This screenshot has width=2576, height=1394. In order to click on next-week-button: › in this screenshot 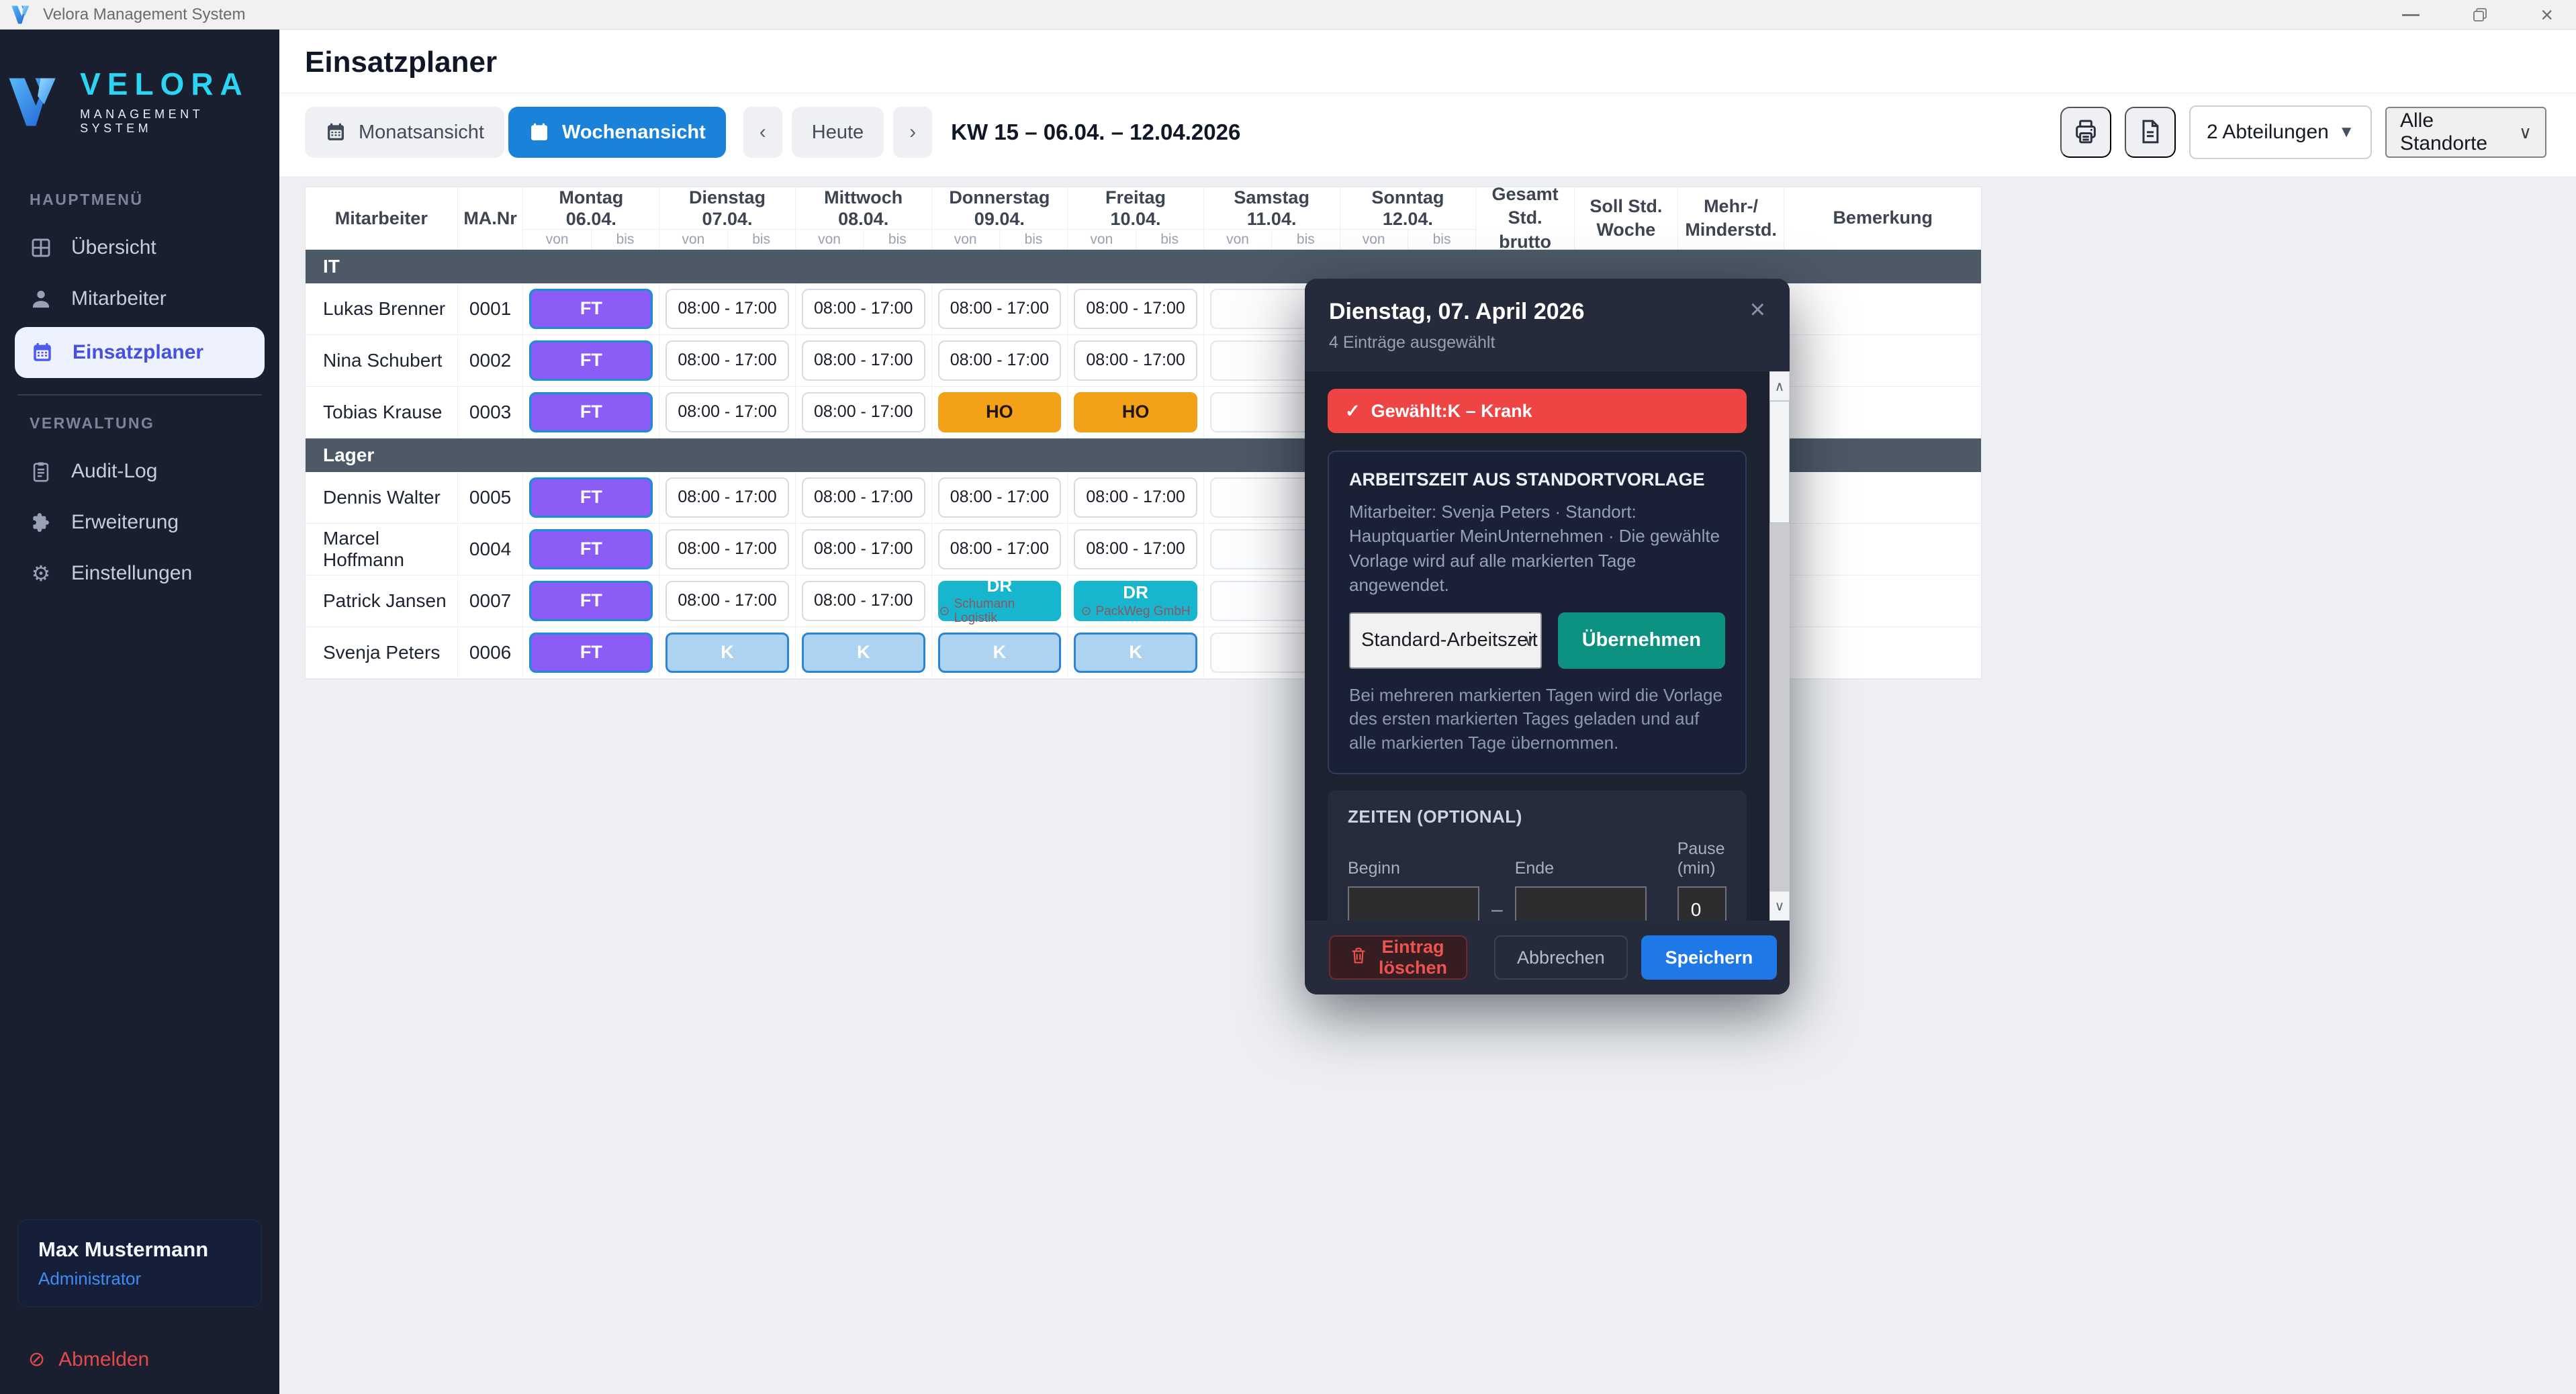, I will do `click(913, 132)`.